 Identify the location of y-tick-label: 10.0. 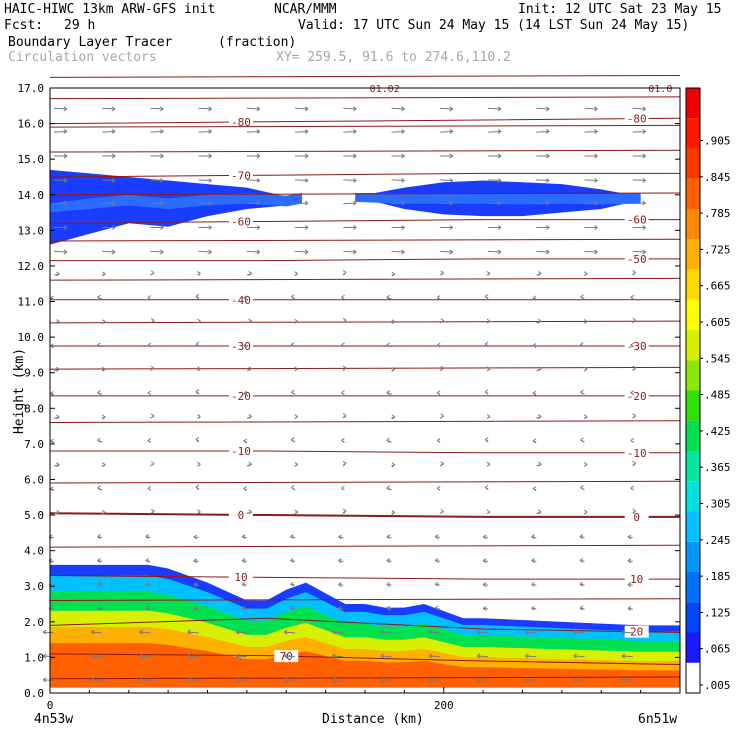
(31, 337).